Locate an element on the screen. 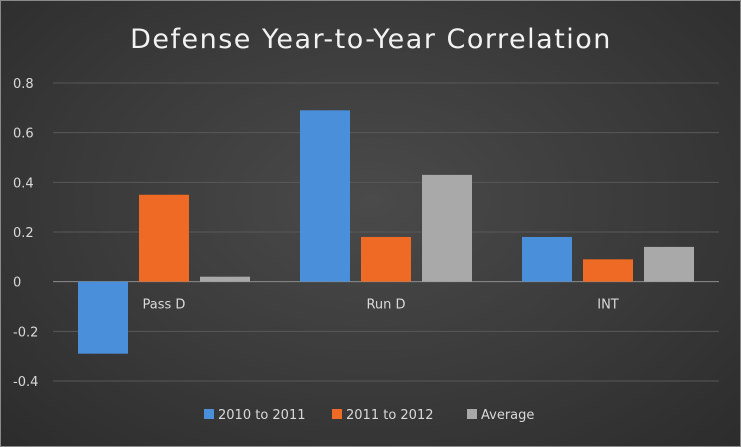 The height and width of the screenshot is (447, 741). y-tick-label: 0.8 is located at coordinates (23, 84).